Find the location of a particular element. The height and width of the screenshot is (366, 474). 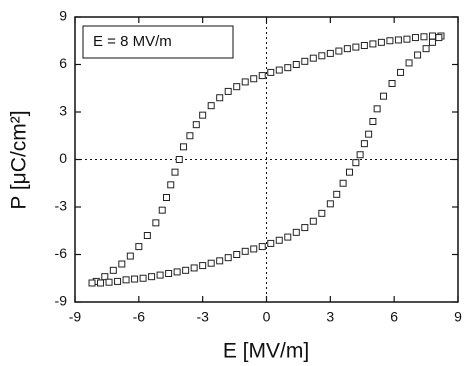

x-tick-label: -3 is located at coordinates (202, 317).